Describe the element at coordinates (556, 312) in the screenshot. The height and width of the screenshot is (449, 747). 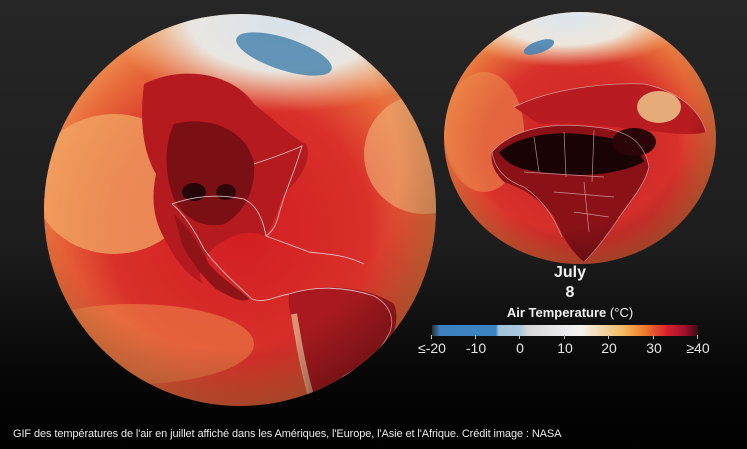
I see `legend-title-text: Air Temperature` at that location.